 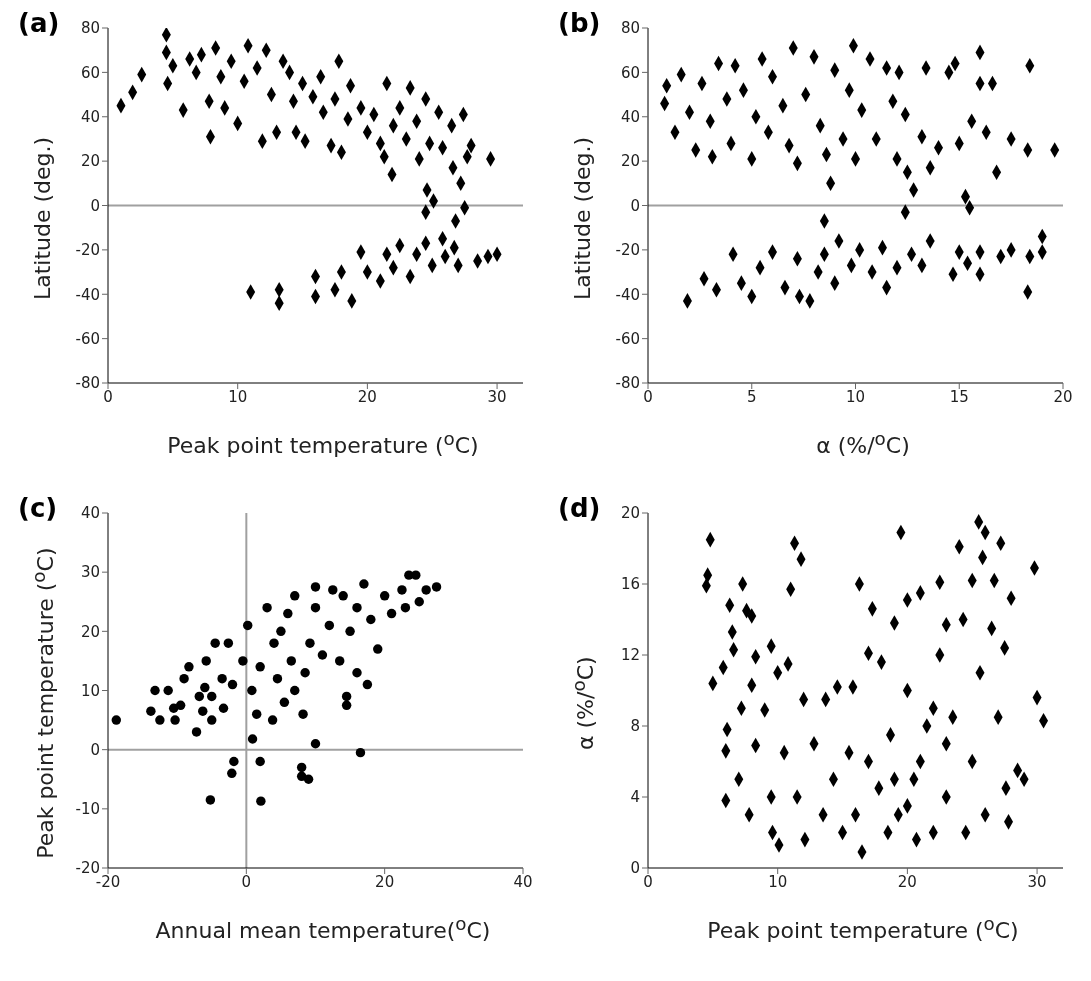 What do you see at coordinates (39, 23) in the screenshot?
I see `chart-title: (a)` at bounding box center [39, 23].